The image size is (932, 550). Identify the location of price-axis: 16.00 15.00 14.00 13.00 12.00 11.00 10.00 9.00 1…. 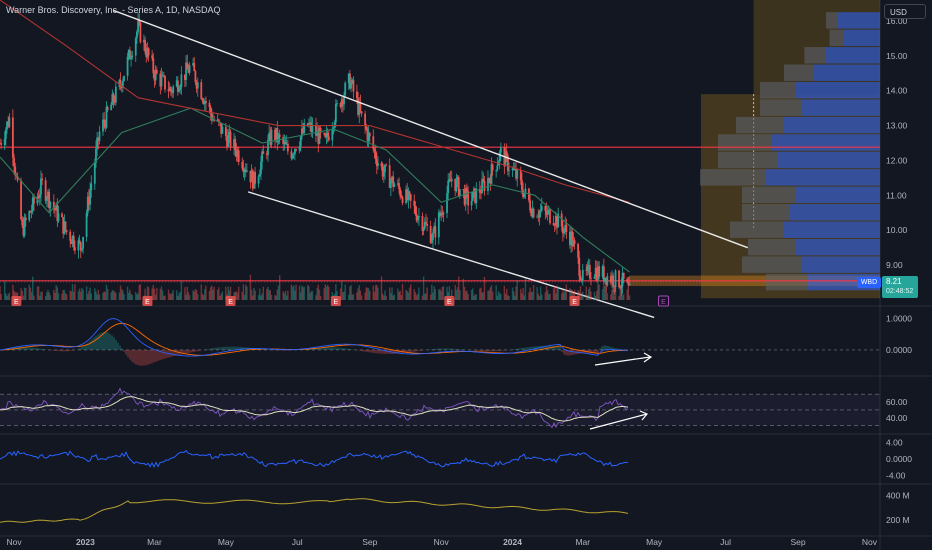
(899, 270).